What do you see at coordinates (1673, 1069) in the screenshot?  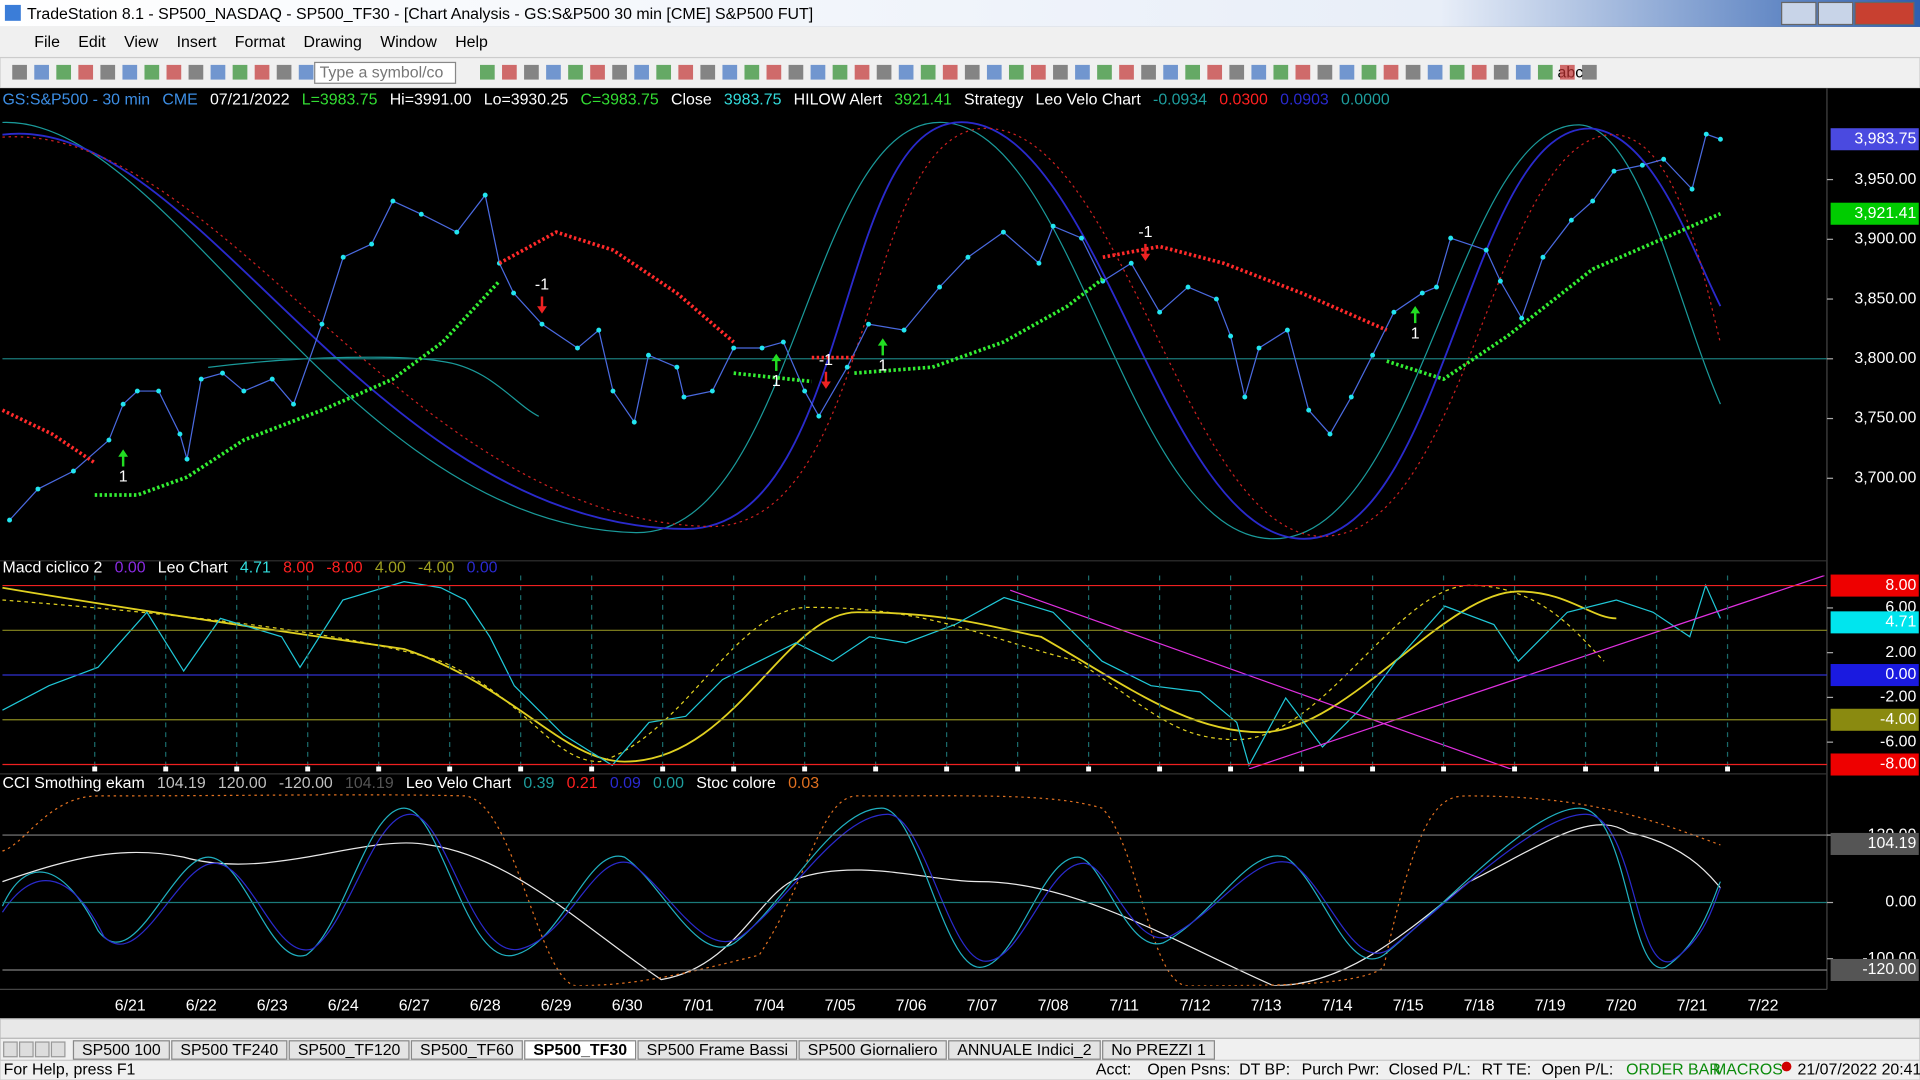 I see `status-field: ORDER BAR` at bounding box center [1673, 1069].